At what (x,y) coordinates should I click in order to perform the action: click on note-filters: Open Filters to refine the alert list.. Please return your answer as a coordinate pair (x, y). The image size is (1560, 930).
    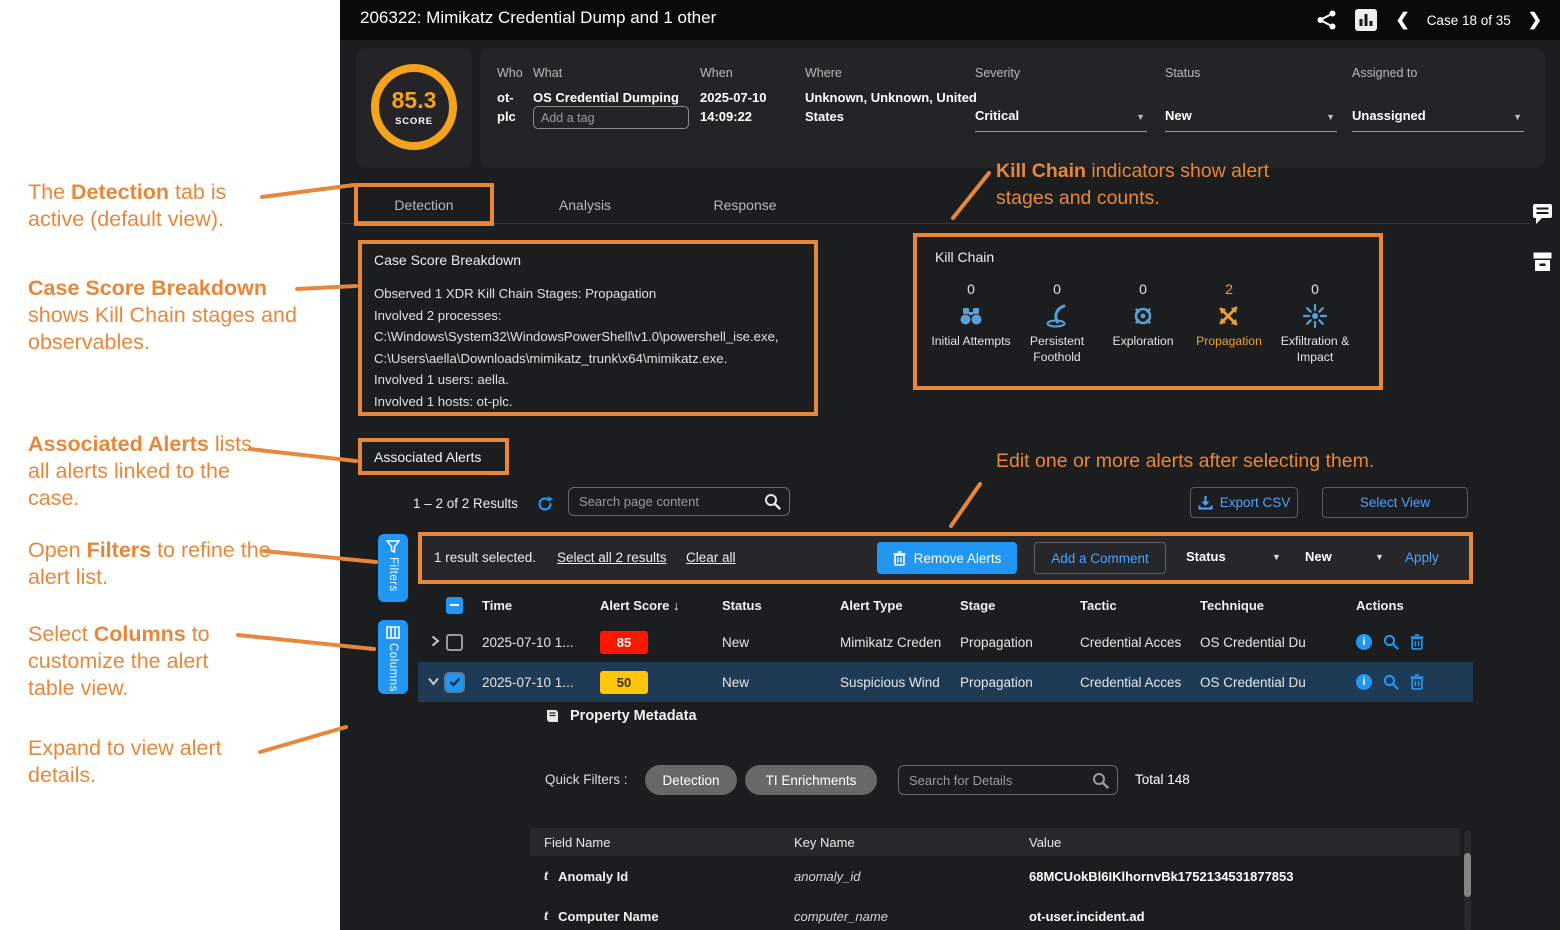
    Looking at the image, I should click on (149, 563).